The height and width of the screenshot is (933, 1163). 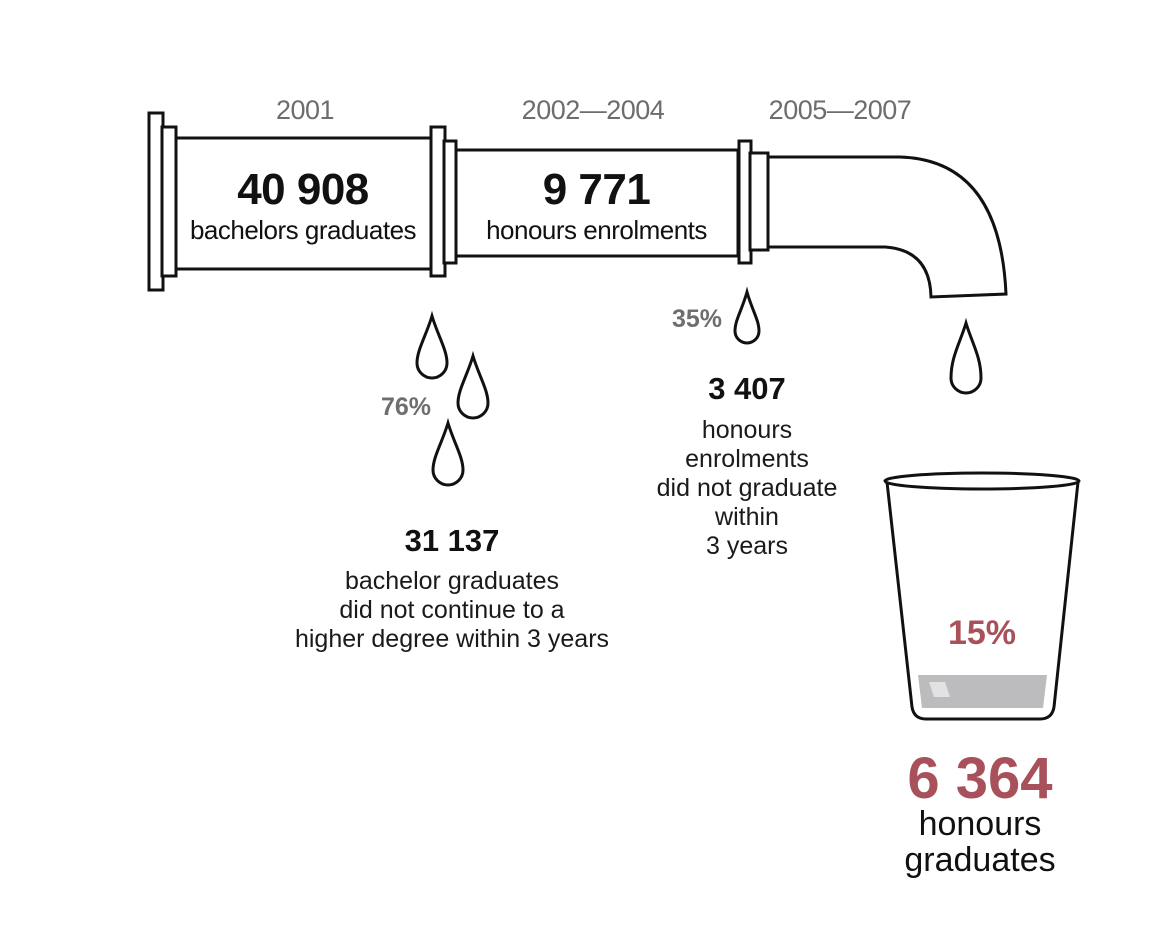 What do you see at coordinates (980, 778) in the screenshot?
I see `result-value: 6 364` at bounding box center [980, 778].